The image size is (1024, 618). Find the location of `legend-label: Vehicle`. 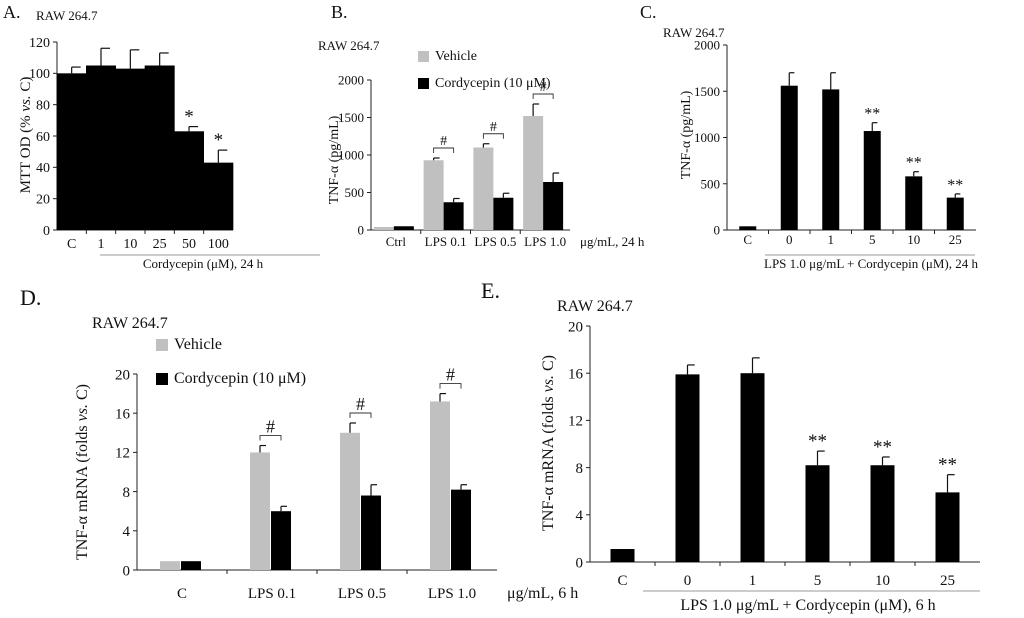

legend-label: Vehicle is located at coordinates (198, 344).